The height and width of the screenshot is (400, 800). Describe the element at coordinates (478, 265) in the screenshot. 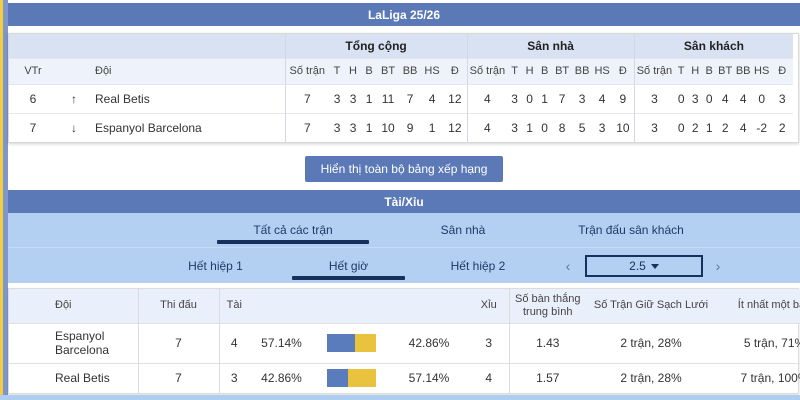

I see `tab-half-time-2: Hết hiệp 2` at that location.